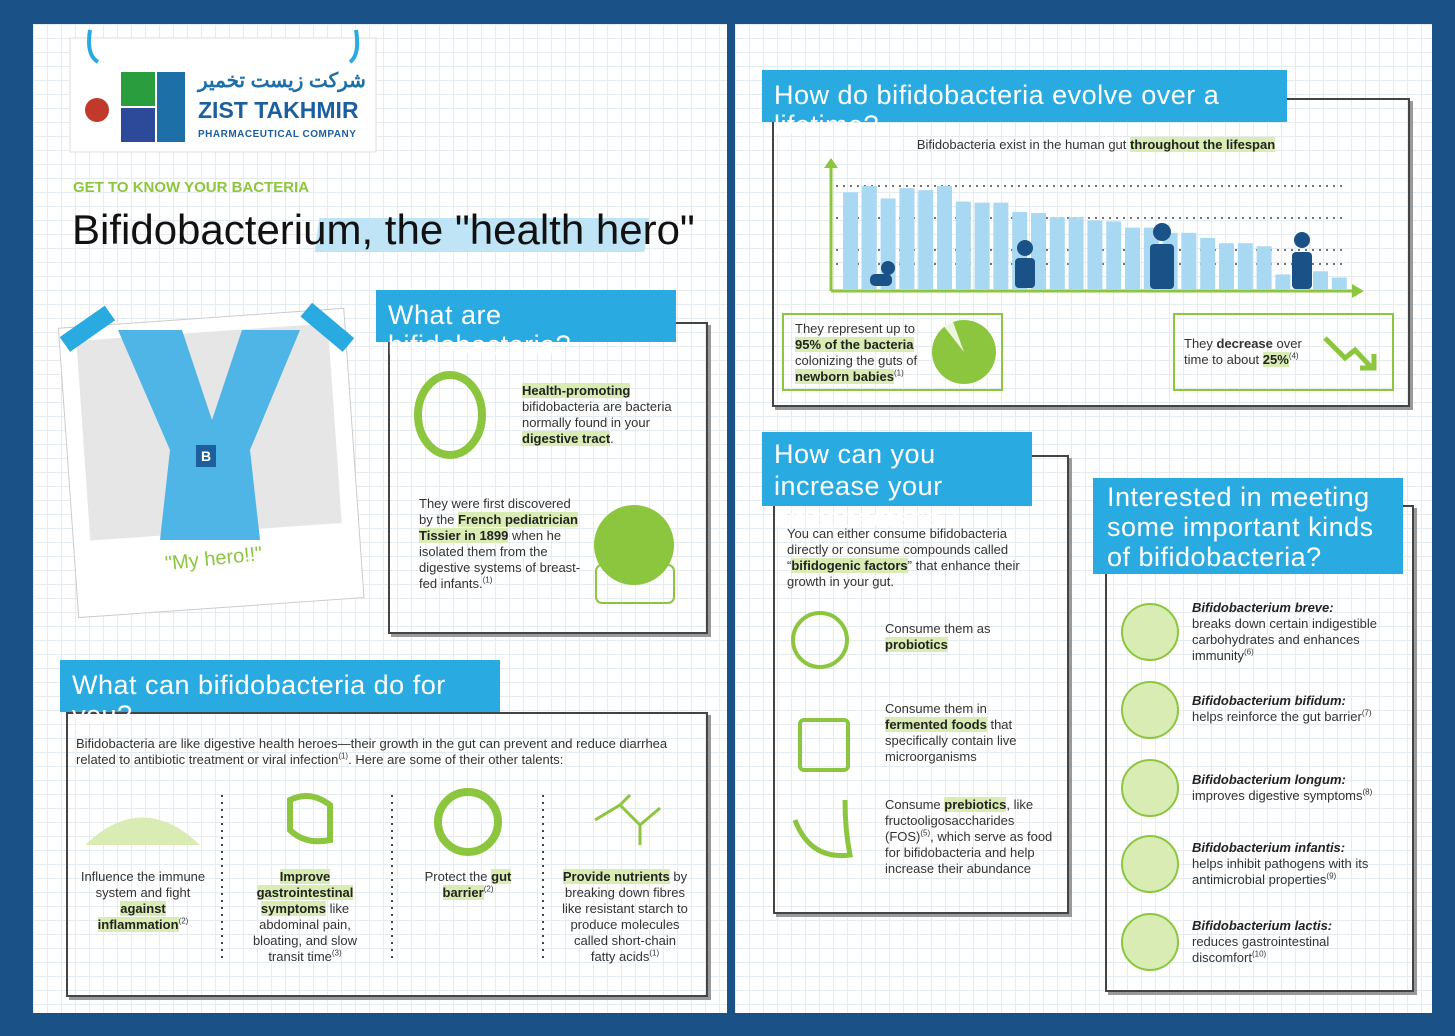 This screenshot has height=1036, width=1455. I want to click on reference: (9), so click(1331, 876).